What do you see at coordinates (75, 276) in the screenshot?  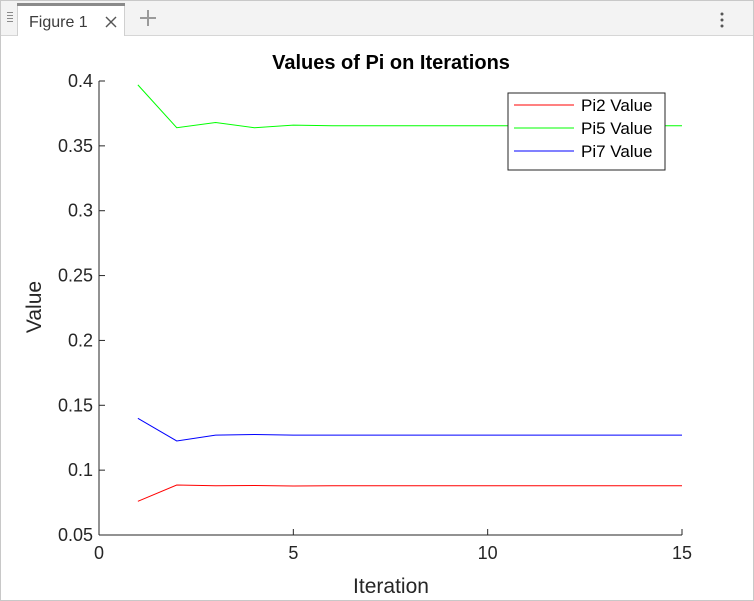 I see `y-tick-label: 0.25` at bounding box center [75, 276].